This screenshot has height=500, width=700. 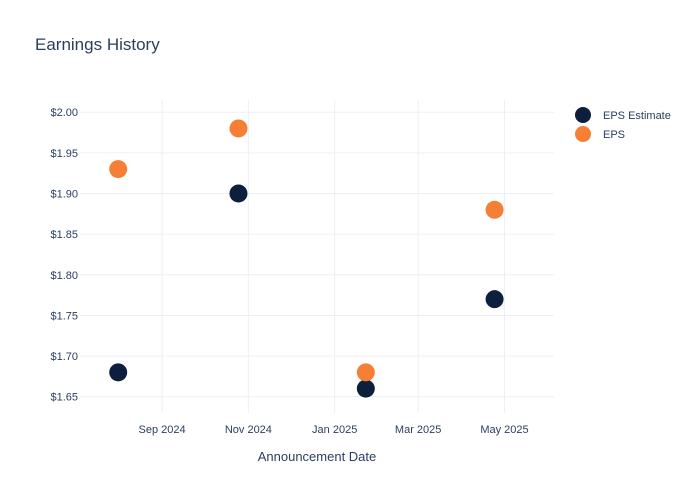 I want to click on legend-label: EPS Estimate, so click(x=637, y=116).